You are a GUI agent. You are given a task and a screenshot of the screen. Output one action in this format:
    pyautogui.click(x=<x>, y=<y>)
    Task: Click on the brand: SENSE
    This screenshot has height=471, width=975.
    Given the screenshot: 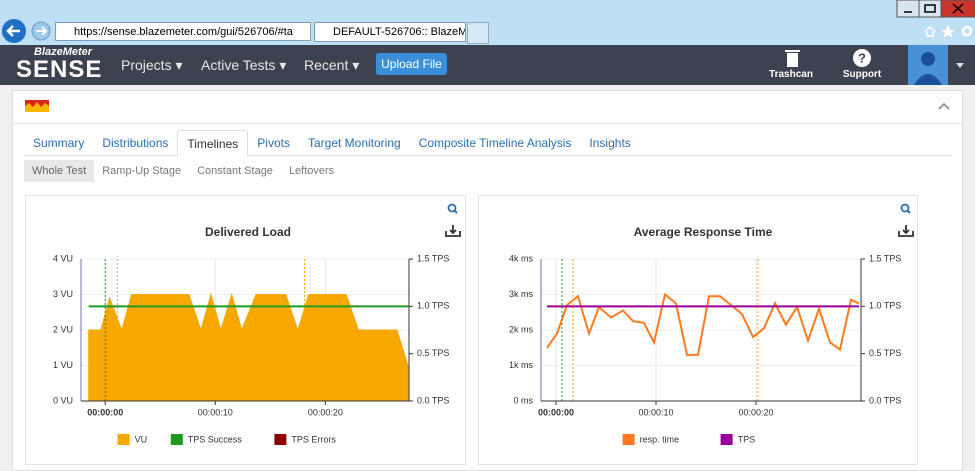 What is the action you would take?
    pyautogui.click(x=59, y=69)
    